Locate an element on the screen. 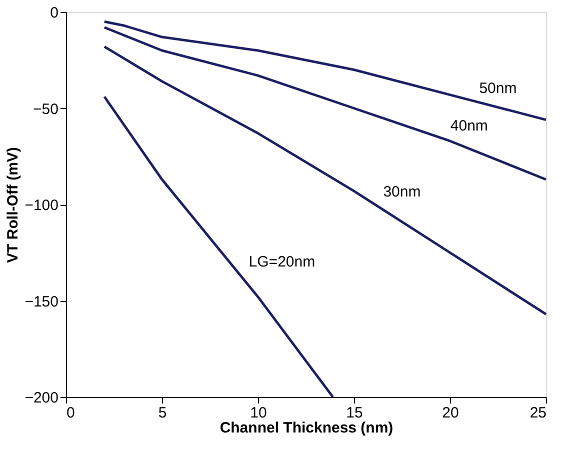 This screenshot has height=454, width=584. annotation: 40nm is located at coordinates (469, 126).